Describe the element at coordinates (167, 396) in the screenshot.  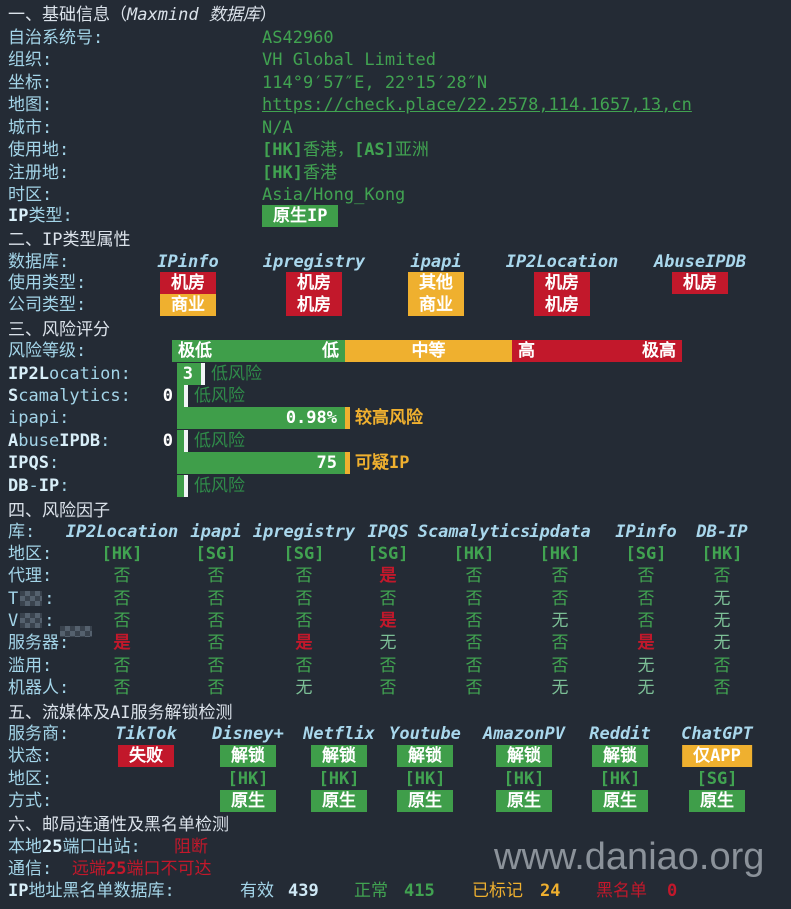
I see `risk-score-value: 0` at that location.